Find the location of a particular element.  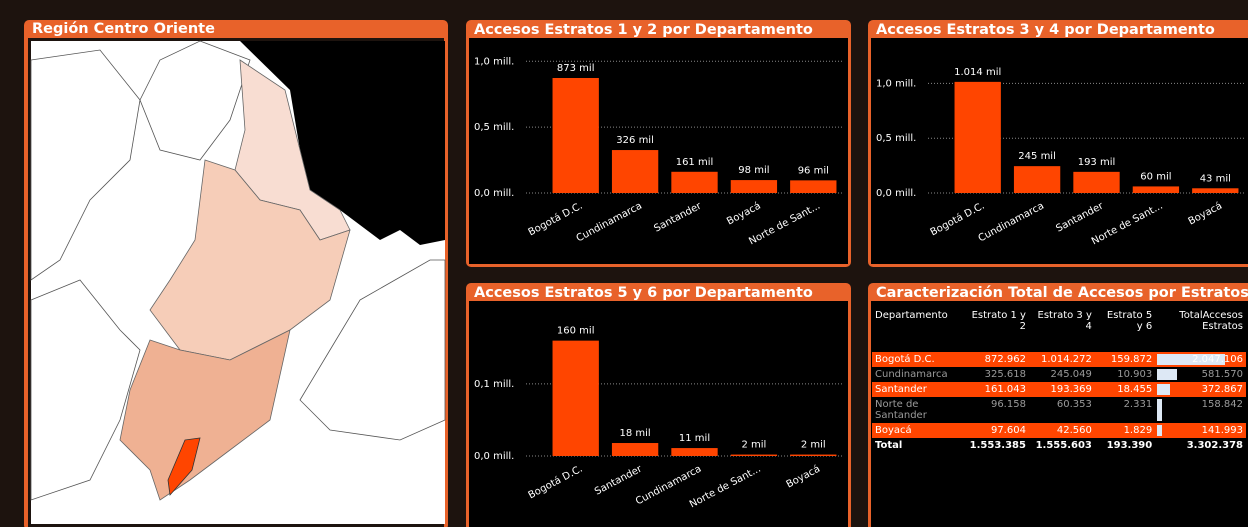

data-label: 96 mil is located at coordinates (813, 170).